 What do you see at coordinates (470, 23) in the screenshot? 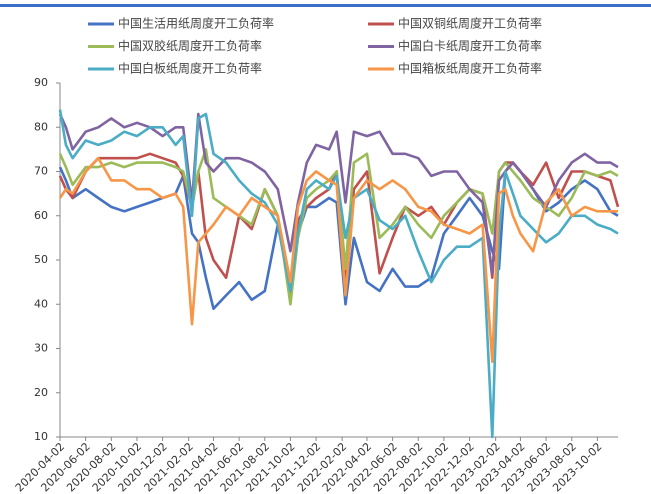
I see `legend-label: 中国双铜纸周度开工负荷率` at bounding box center [470, 23].